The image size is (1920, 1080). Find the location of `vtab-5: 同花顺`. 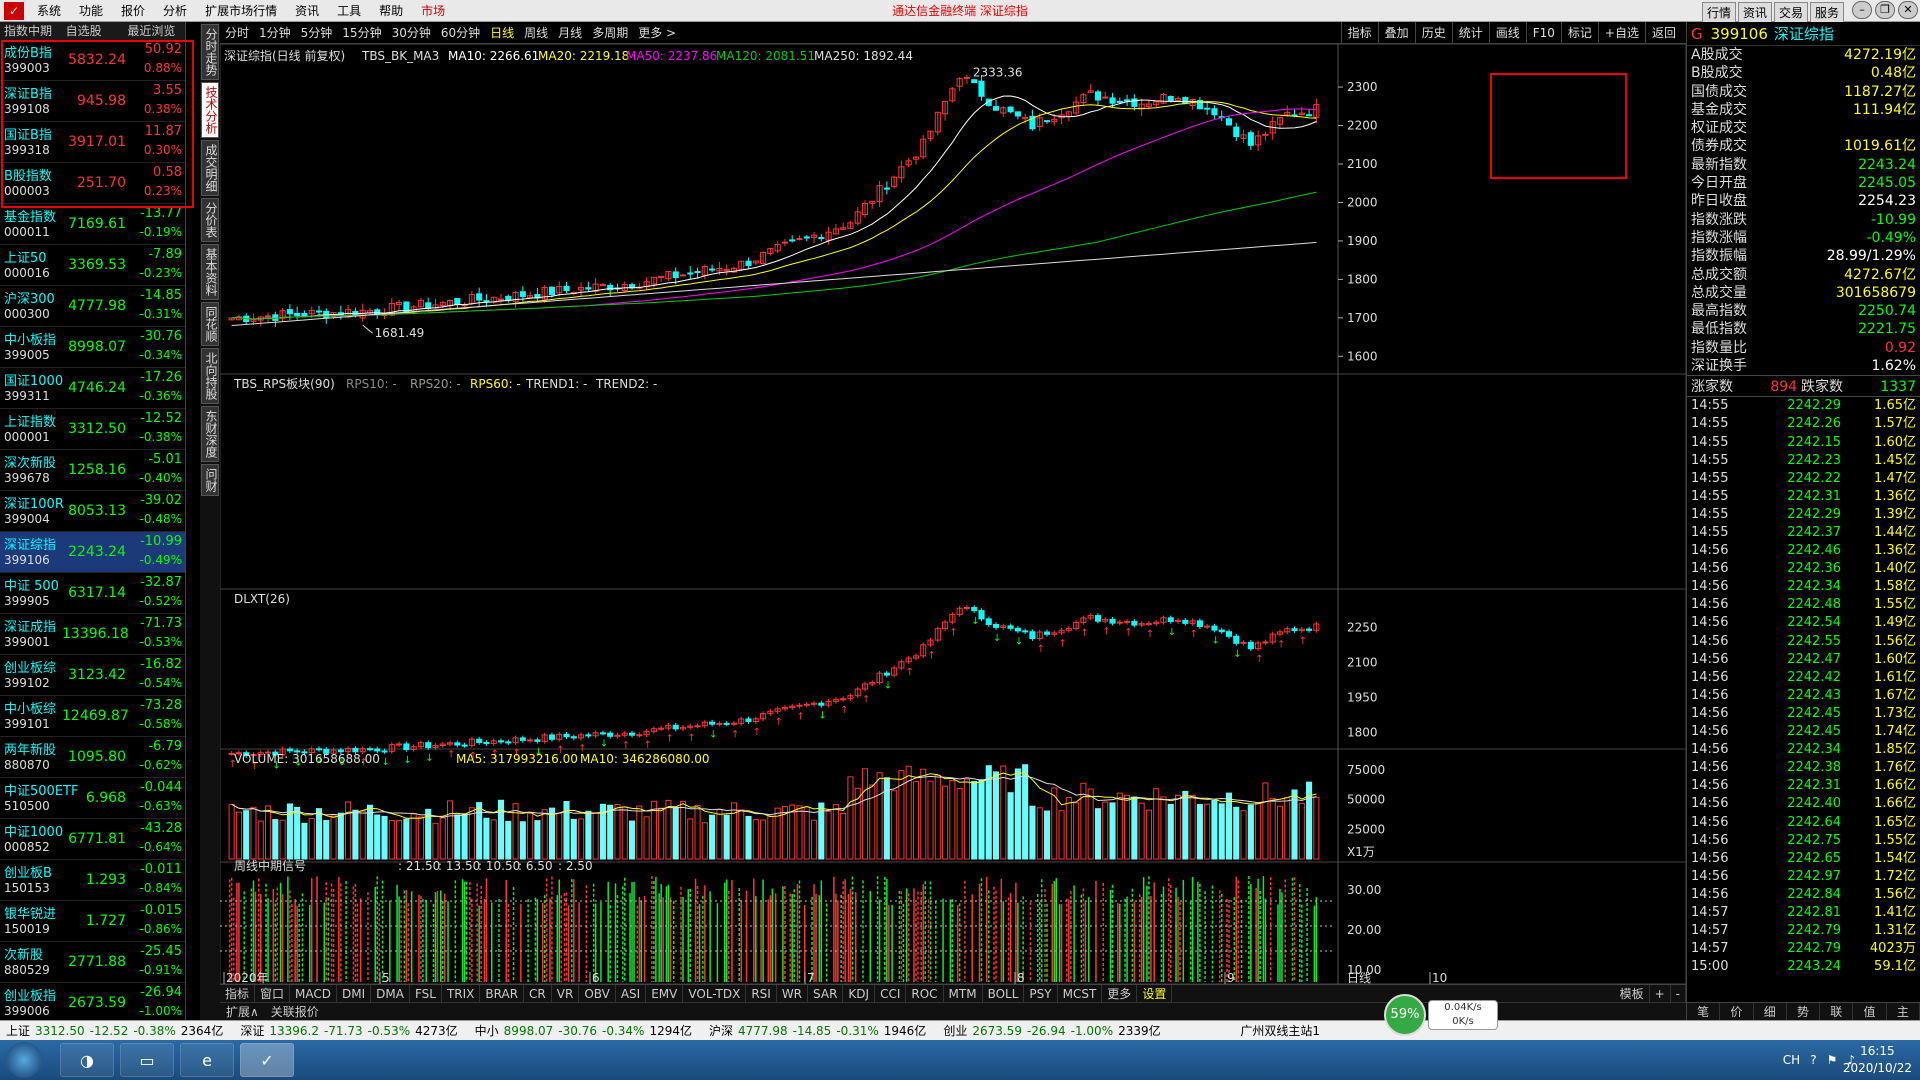

vtab-5: 同花顺 is located at coordinates (210, 324).